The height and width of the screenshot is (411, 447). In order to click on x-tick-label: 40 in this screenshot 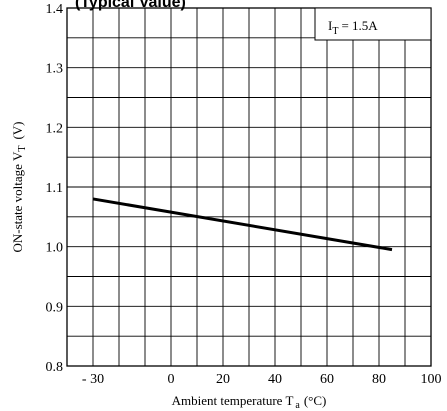, I will do `click(275, 379)`.